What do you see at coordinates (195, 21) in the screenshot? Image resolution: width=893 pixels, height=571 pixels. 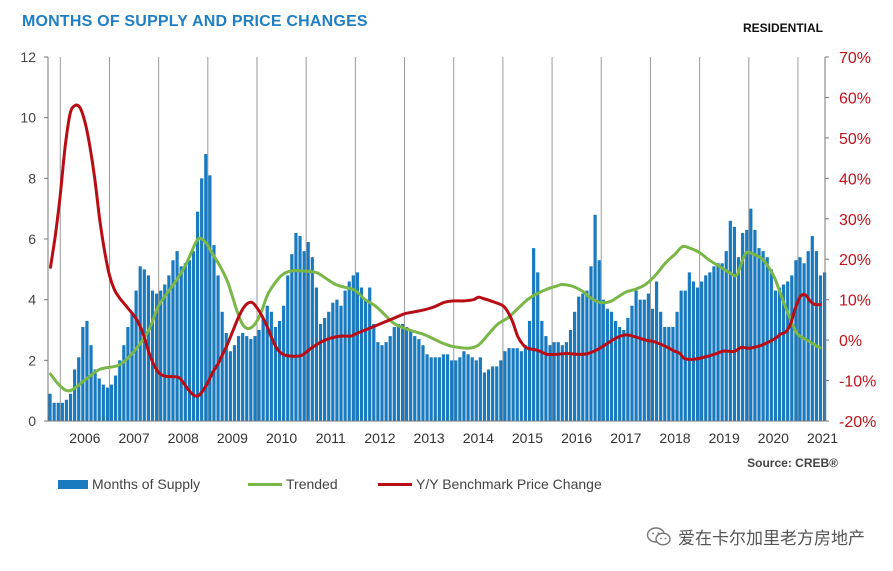 I see `chart-title: MONTHS OF SUPPLY AND PRICE CHANGES` at bounding box center [195, 21].